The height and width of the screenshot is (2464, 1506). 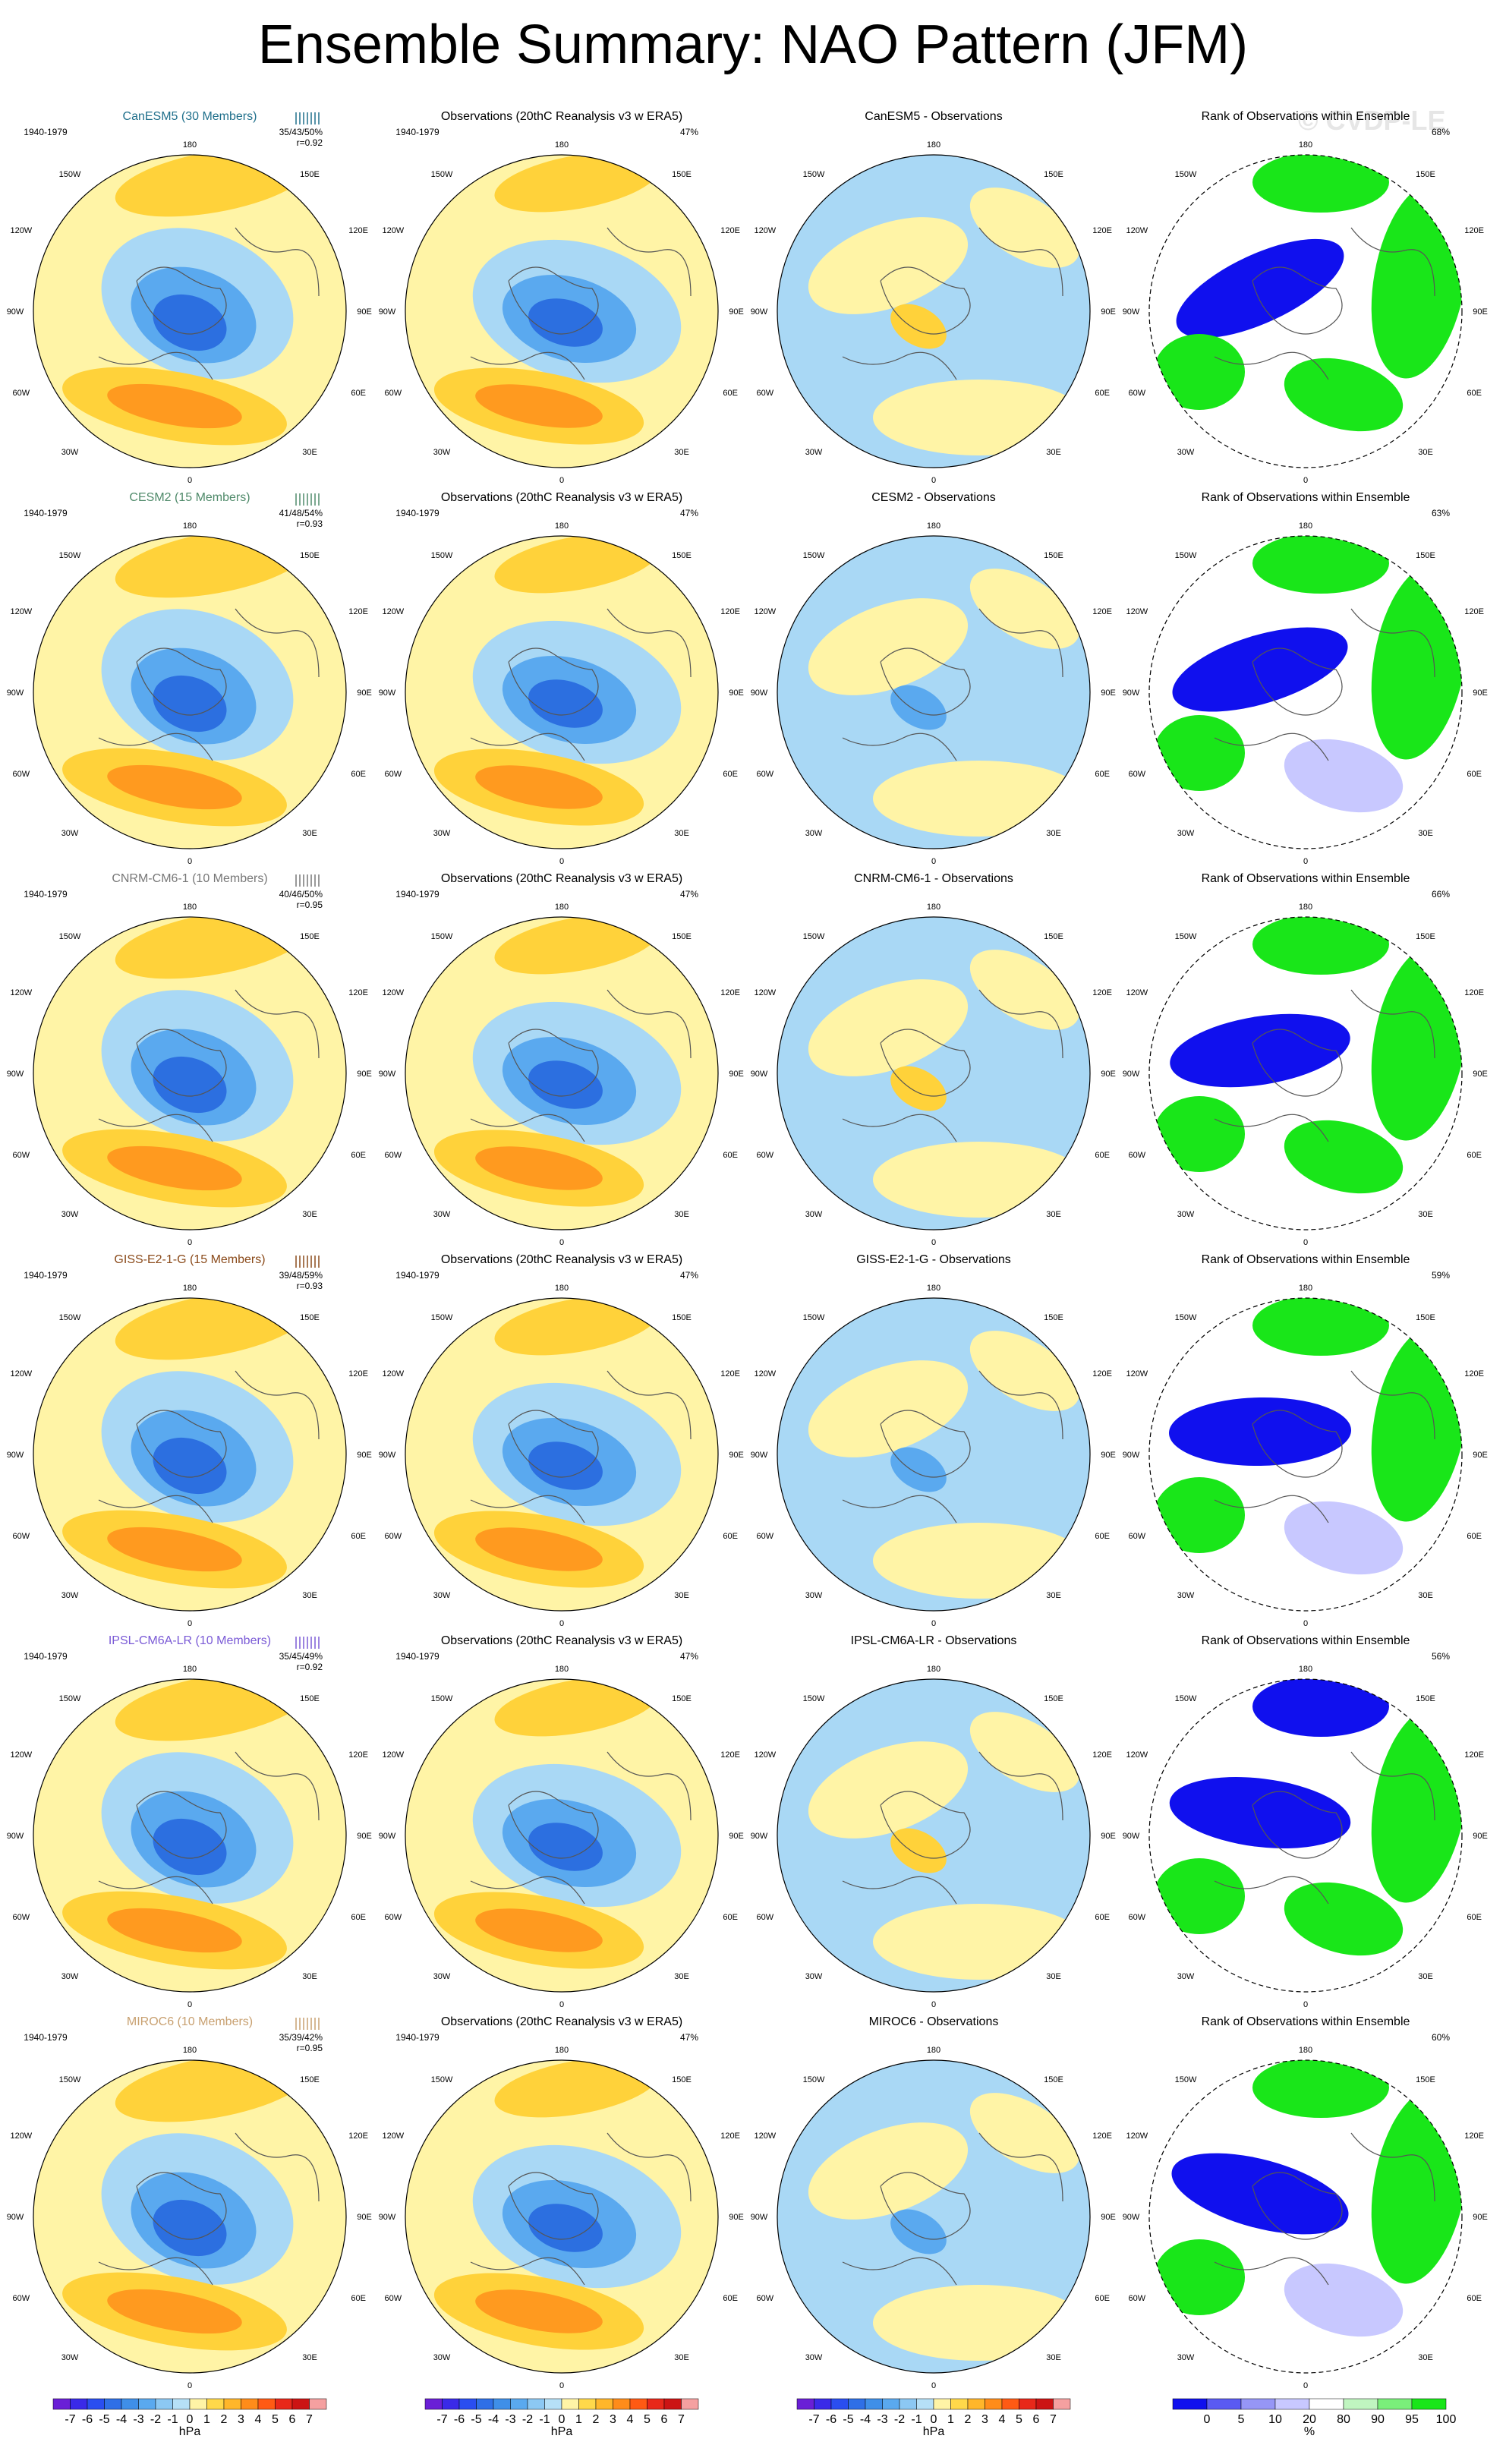 I want to click on colorbar-label: 3, so click(x=984, y=2419).